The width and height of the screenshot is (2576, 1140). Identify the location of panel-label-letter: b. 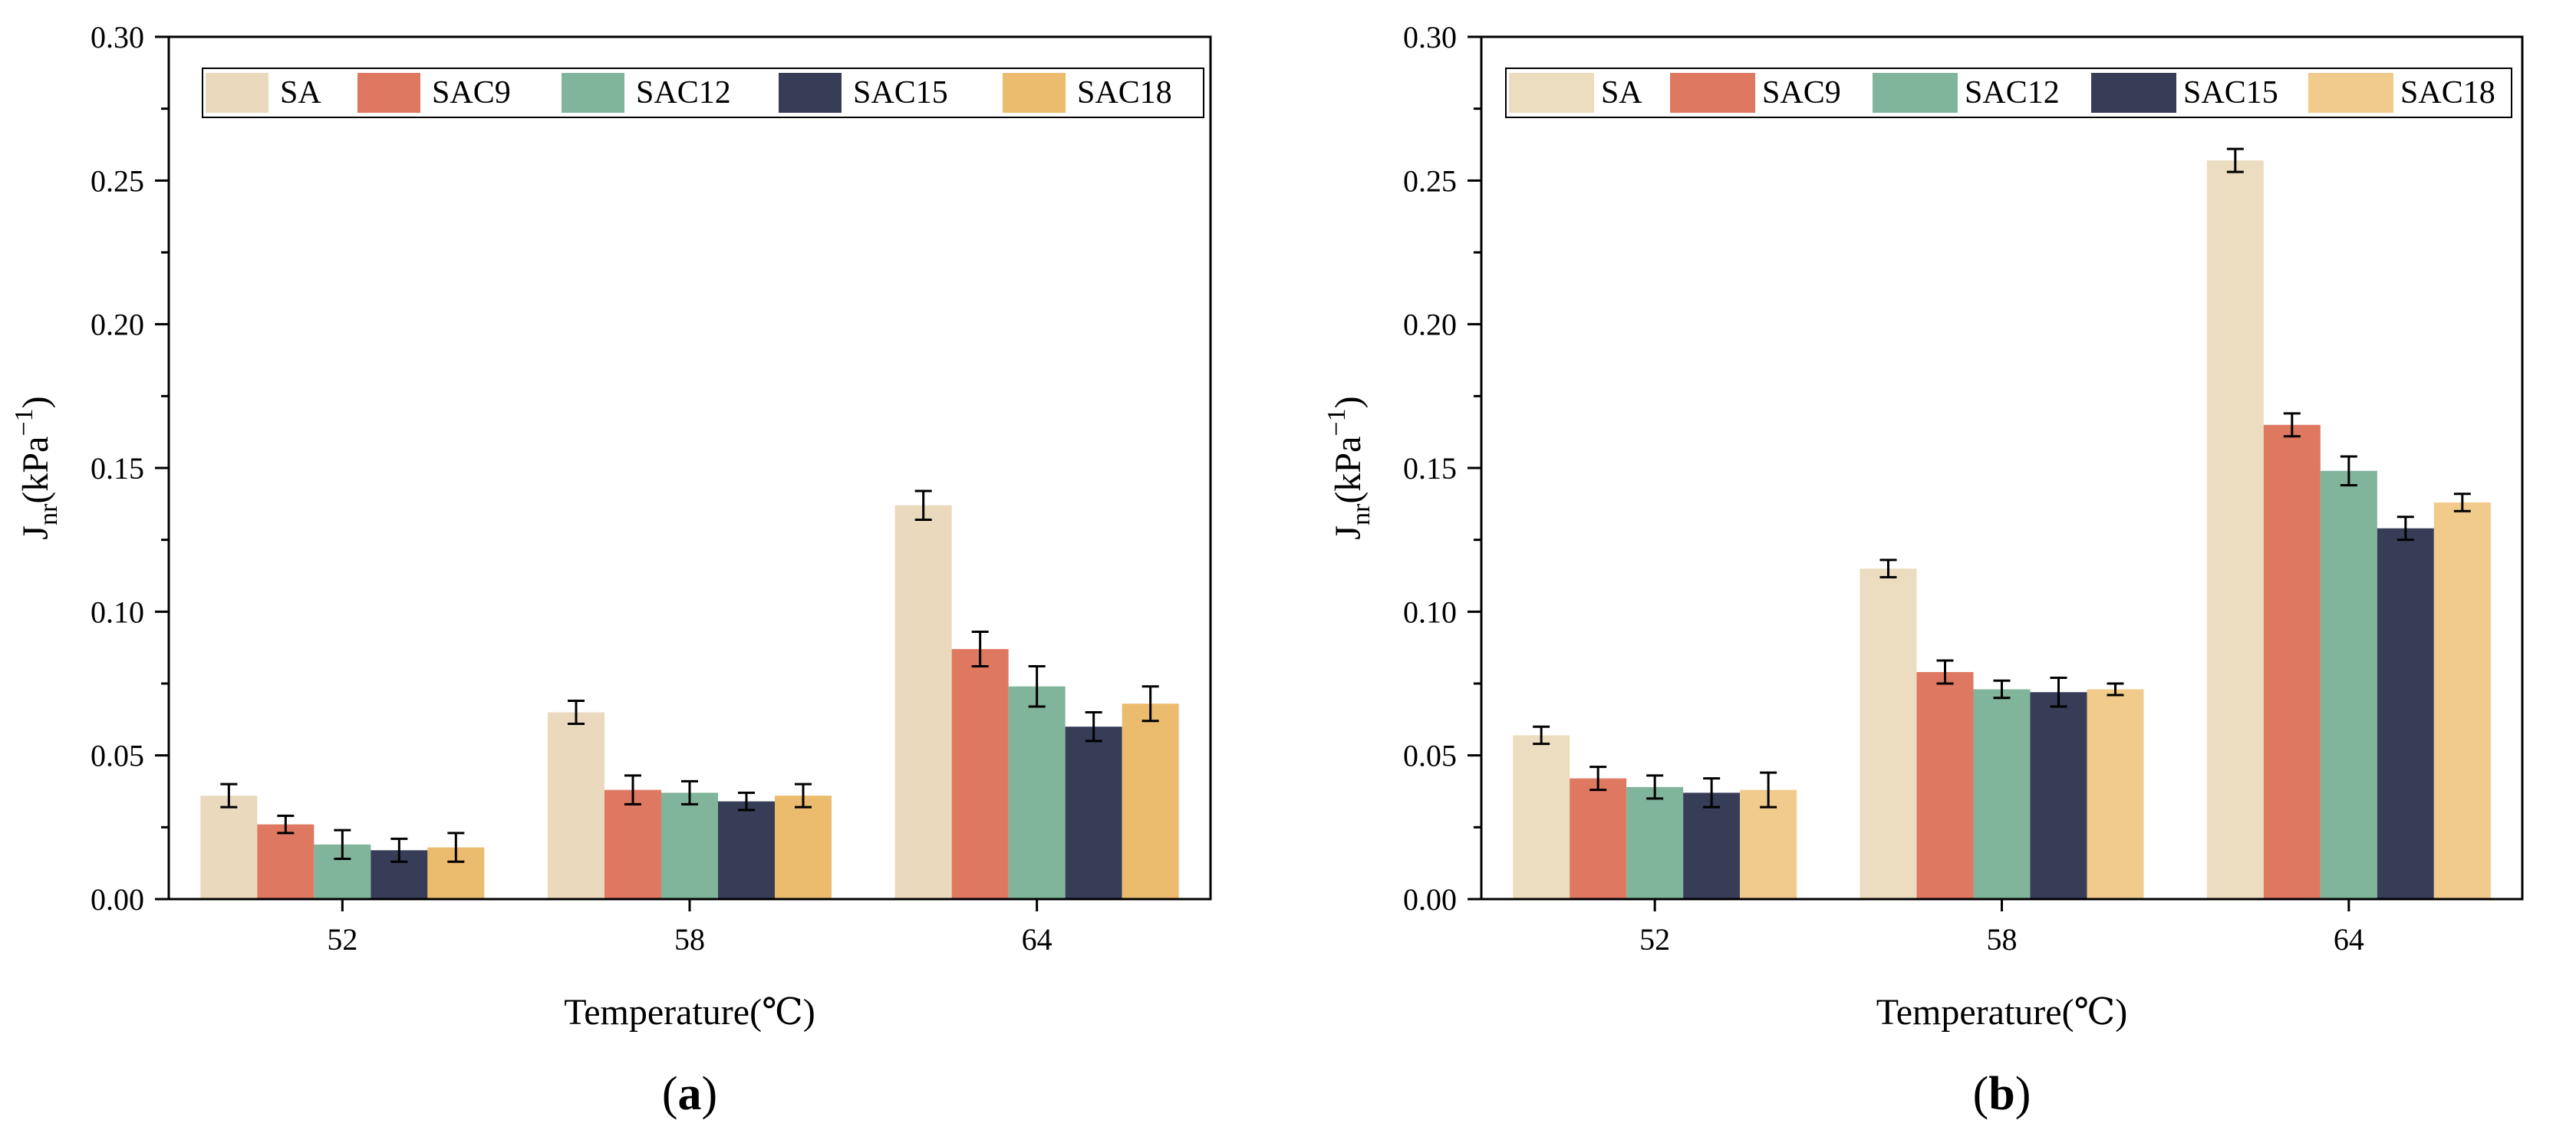
(2001, 1094).